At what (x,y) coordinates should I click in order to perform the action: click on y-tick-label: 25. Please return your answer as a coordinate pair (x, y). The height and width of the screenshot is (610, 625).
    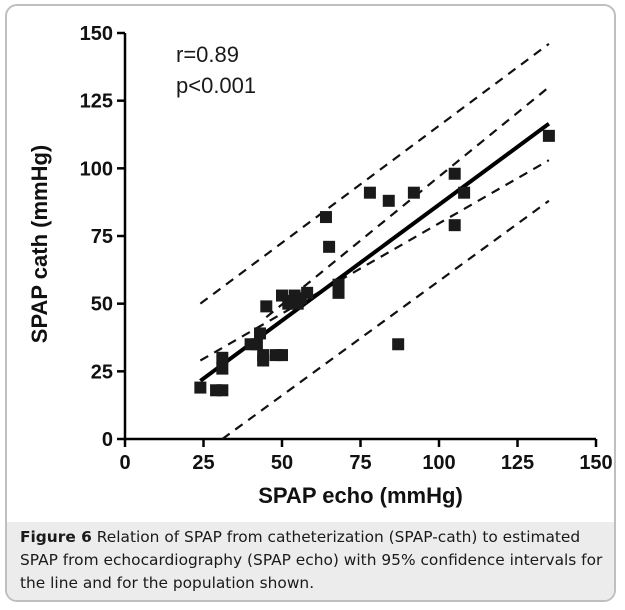
    Looking at the image, I should click on (102, 372).